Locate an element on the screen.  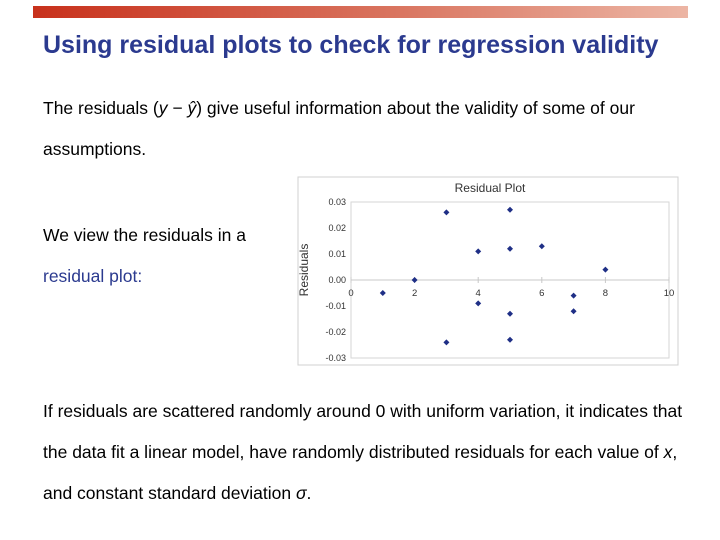
minus-sign: − is located at coordinates (177, 108).